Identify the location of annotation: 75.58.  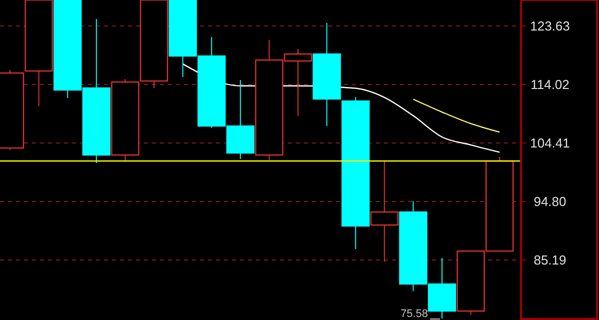
(414, 314).